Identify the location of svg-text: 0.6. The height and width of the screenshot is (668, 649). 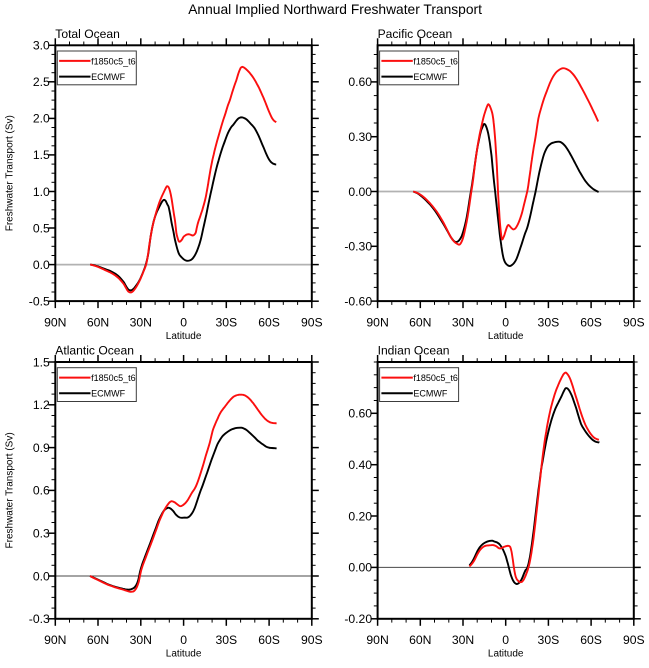
(41, 491).